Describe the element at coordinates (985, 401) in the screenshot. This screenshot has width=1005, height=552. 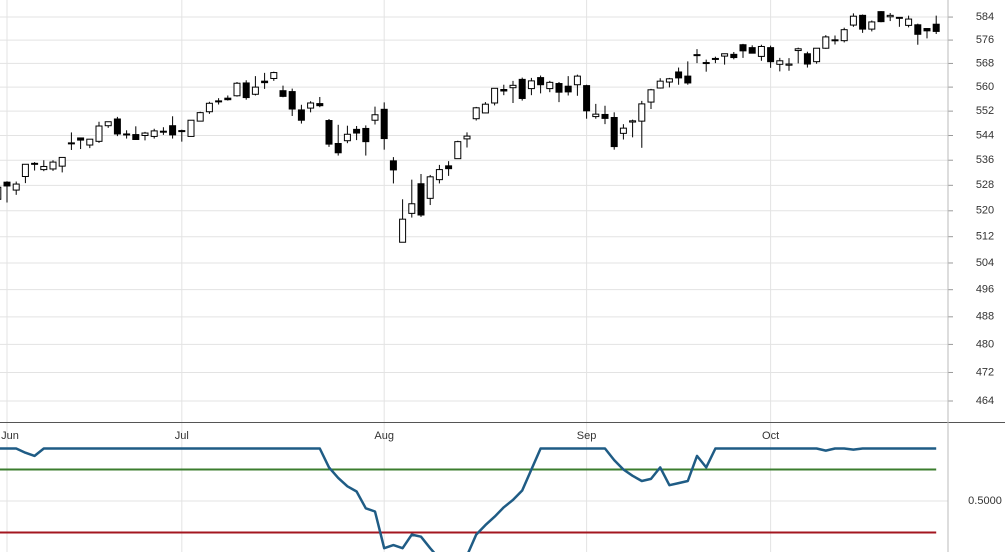
I see `y-tick-label: 464` at that location.